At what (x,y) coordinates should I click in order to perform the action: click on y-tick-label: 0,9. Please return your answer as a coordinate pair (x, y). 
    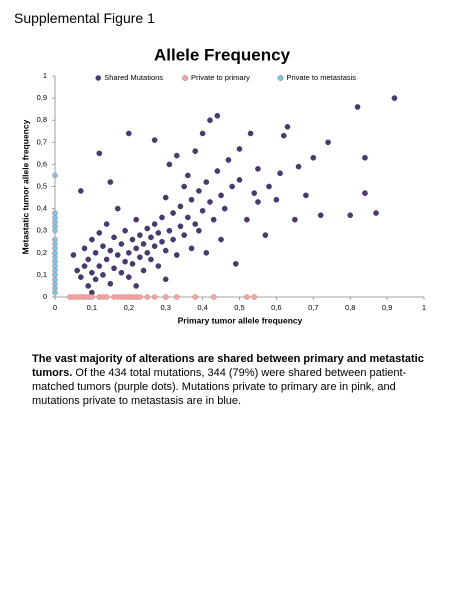
    Looking at the image, I should click on (42, 97).